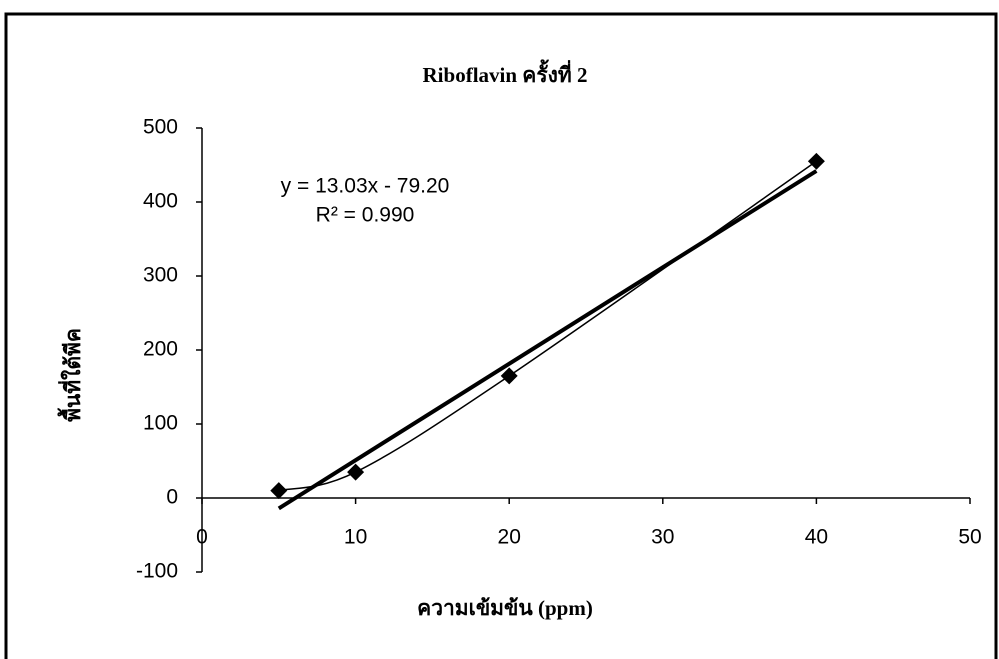 This screenshot has height=659, width=999. Describe the element at coordinates (365, 186) in the screenshot. I see `trend-equation: y = 13.03x - 79.20` at that location.